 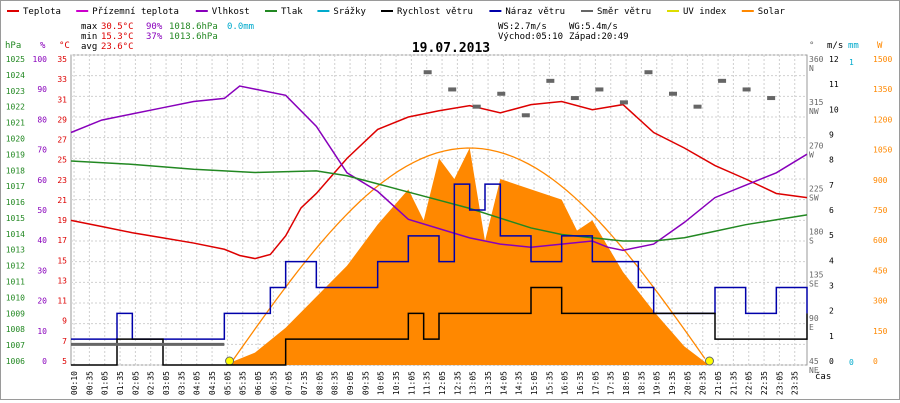 What do you see at coordinates (15, 91) in the screenshot?
I see `hpa-tick-2: 1023` at bounding box center [15, 91].